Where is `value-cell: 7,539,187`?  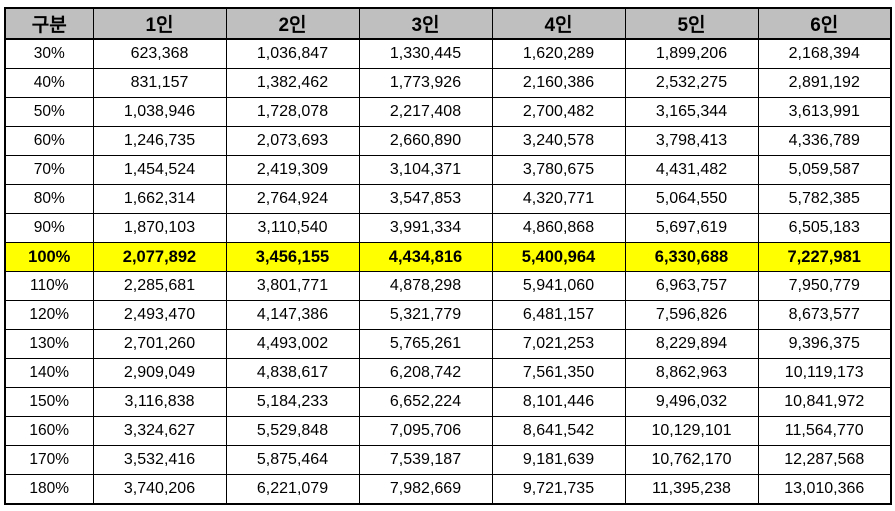
value-cell: 7,539,187 is located at coordinates (425, 460).